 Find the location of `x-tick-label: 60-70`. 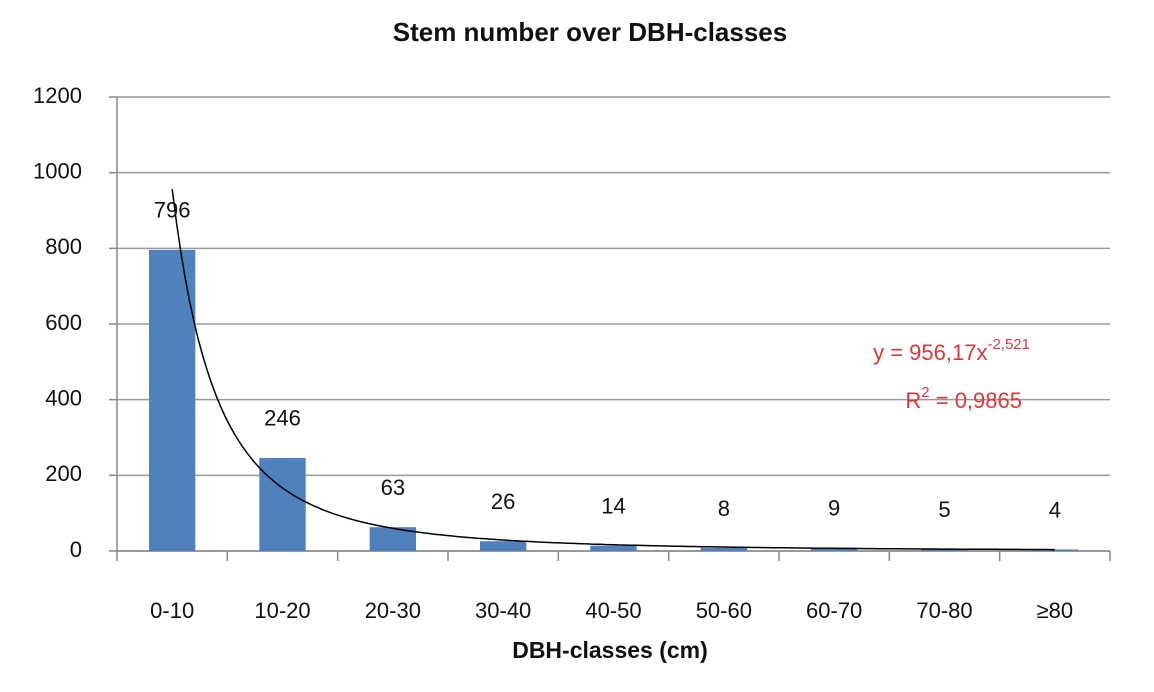

x-tick-label: 60-70 is located at coordinates (834, 610).